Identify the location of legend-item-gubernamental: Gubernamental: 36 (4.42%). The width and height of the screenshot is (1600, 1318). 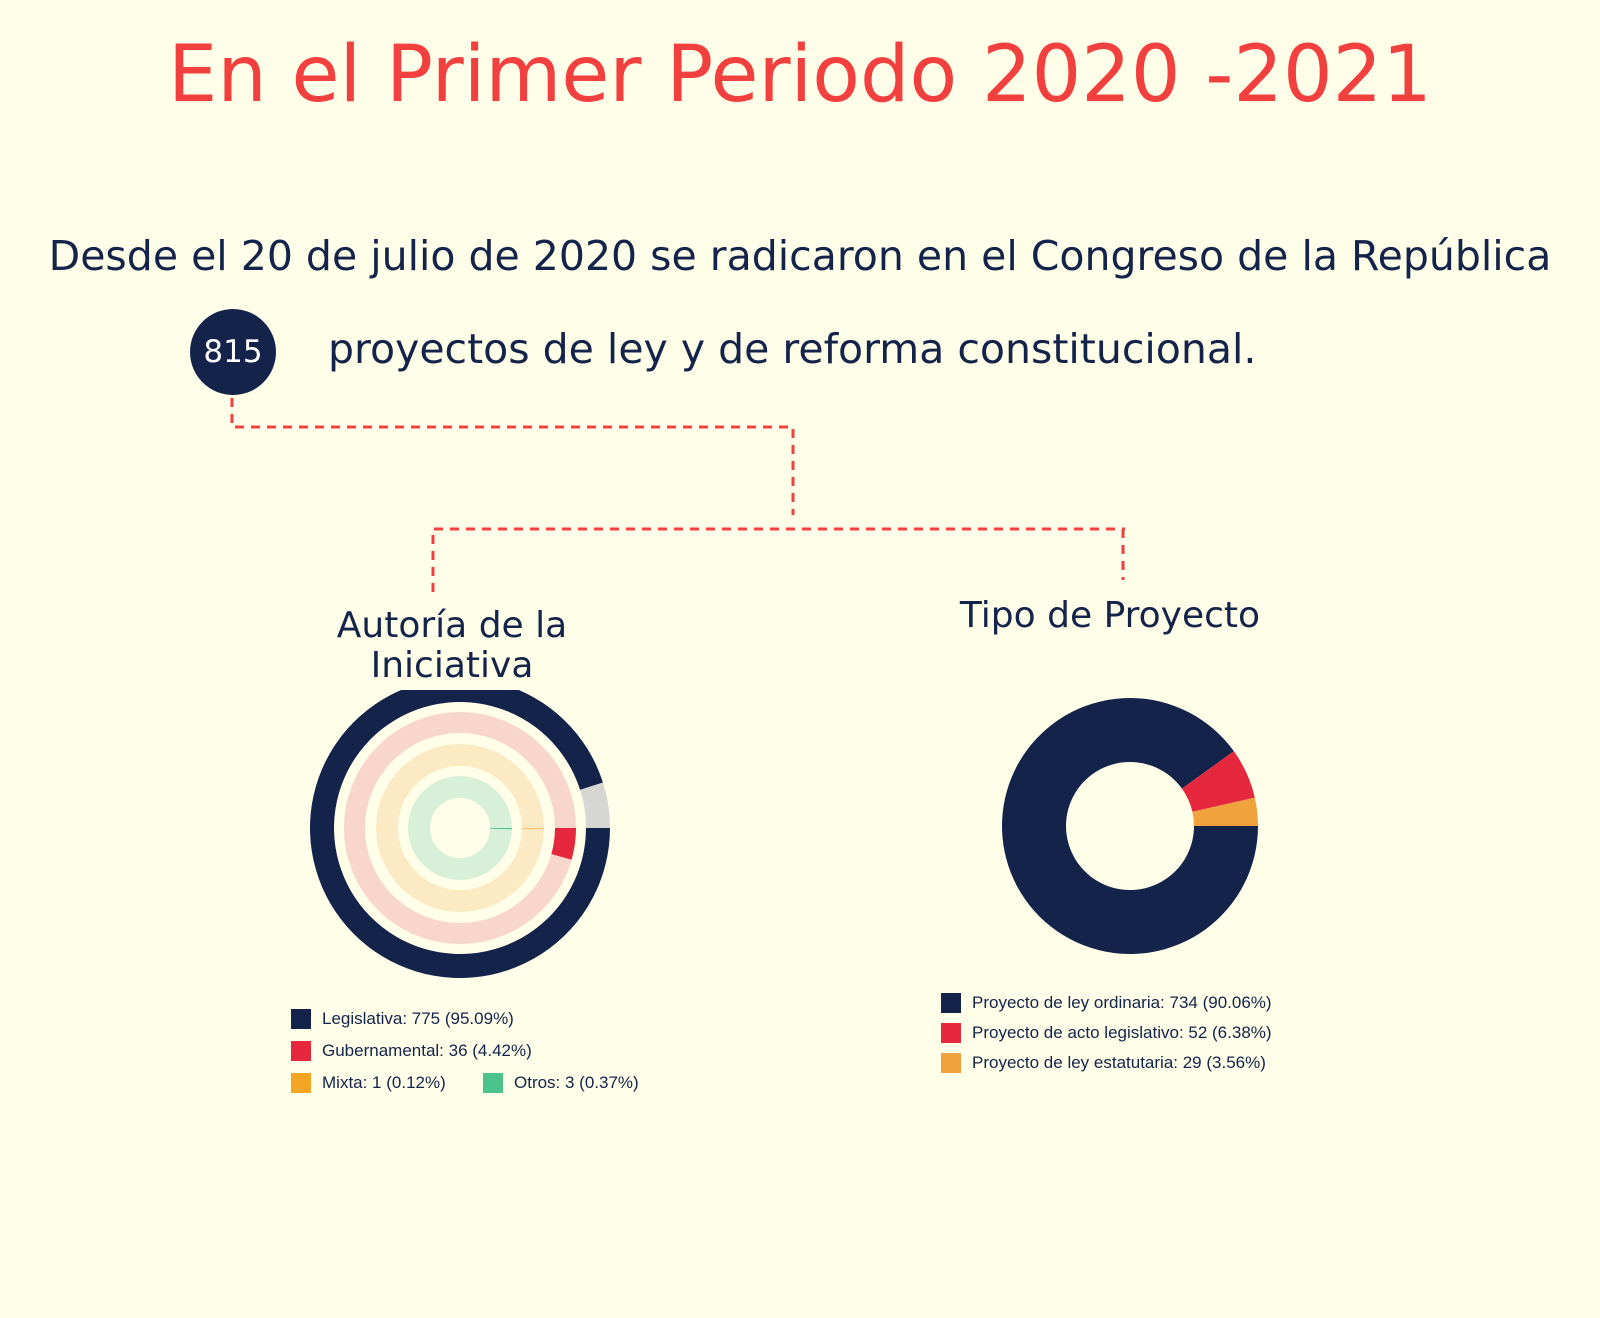
(411, 1051).